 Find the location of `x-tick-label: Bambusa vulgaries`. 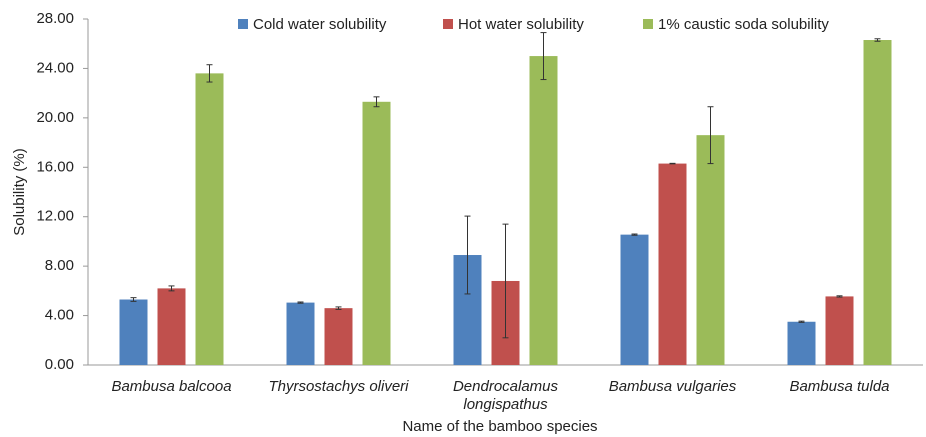

x-tick-label: Bambusa vulgaries is located at coordinates (672, 386).